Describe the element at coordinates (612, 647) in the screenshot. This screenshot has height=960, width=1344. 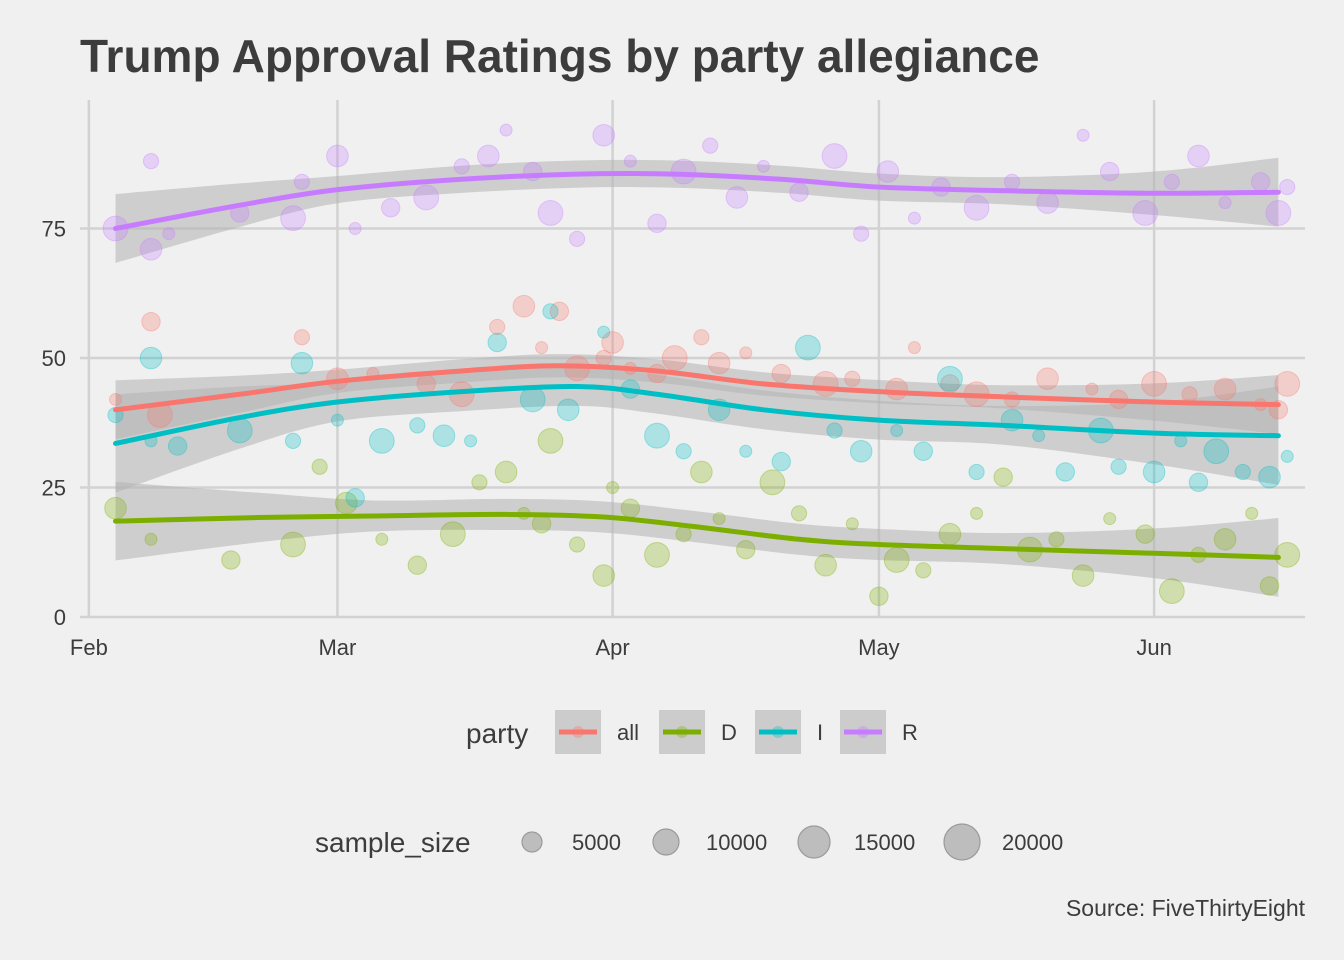
I see `x-tick-label: Apr` at that location.